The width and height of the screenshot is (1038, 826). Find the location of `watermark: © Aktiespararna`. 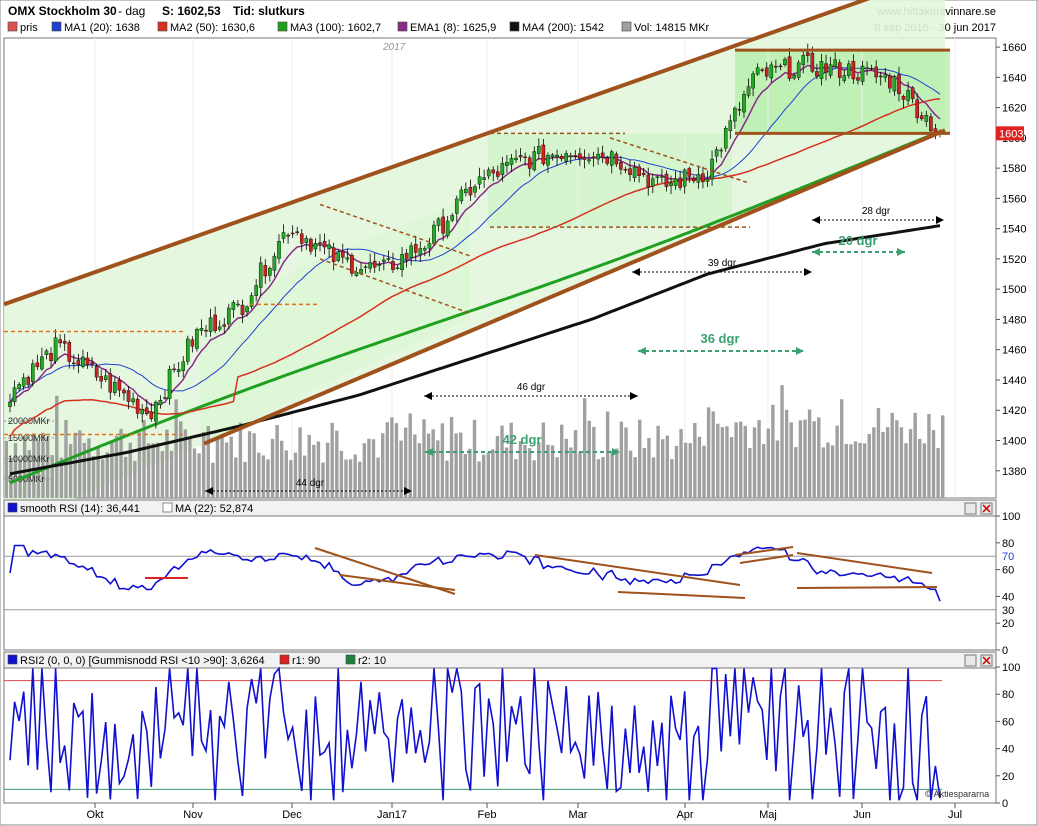

watermark: © Aktiespararna is located at coordinates (957, 794).